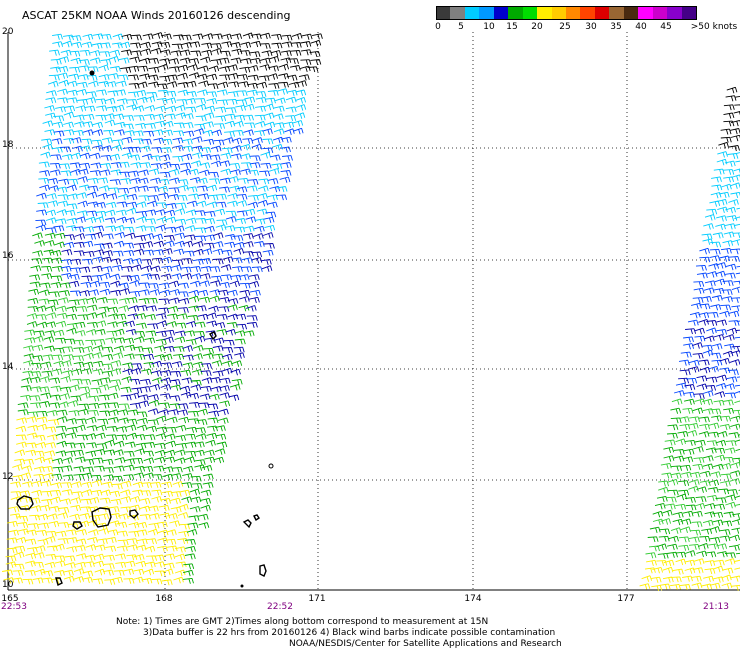 The width and height of the screenshot is (740, 650). I want to click on legend-label: 20, so click(537, 27).